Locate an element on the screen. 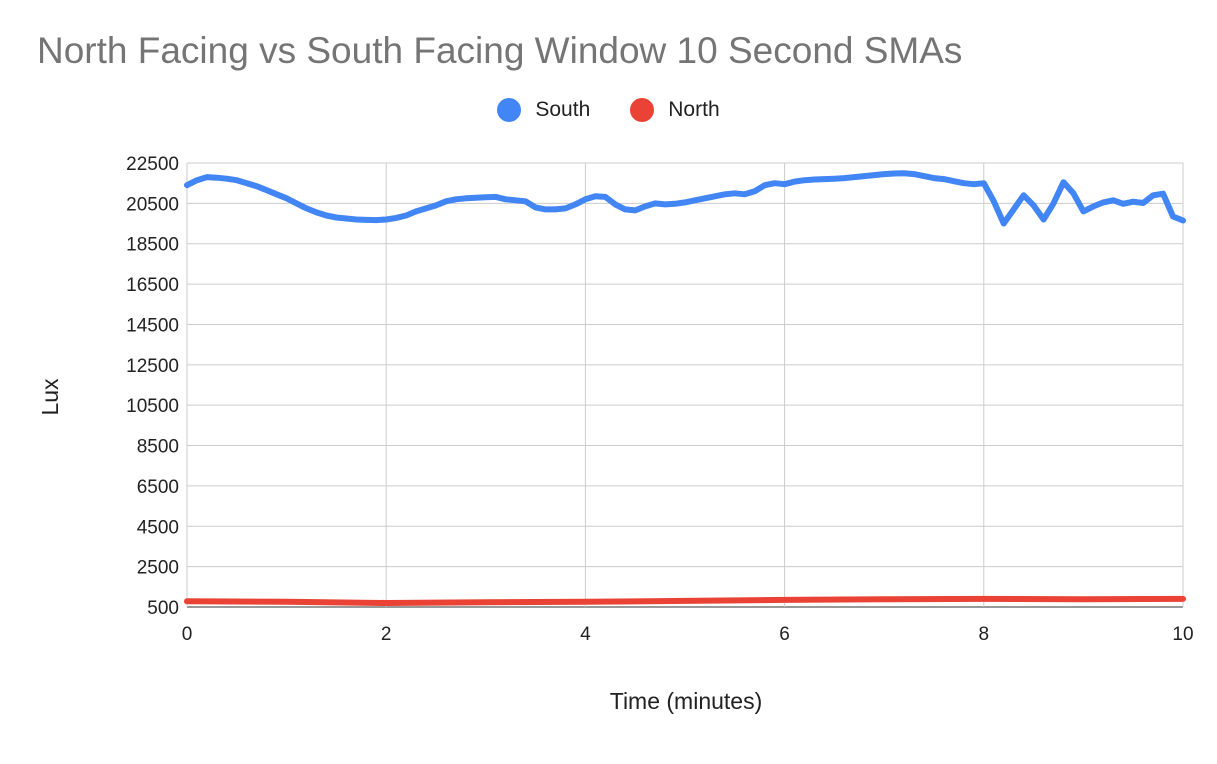 The image size is (1217, 764). y-tick-label: 12500 is located at coordinates (152, 366).